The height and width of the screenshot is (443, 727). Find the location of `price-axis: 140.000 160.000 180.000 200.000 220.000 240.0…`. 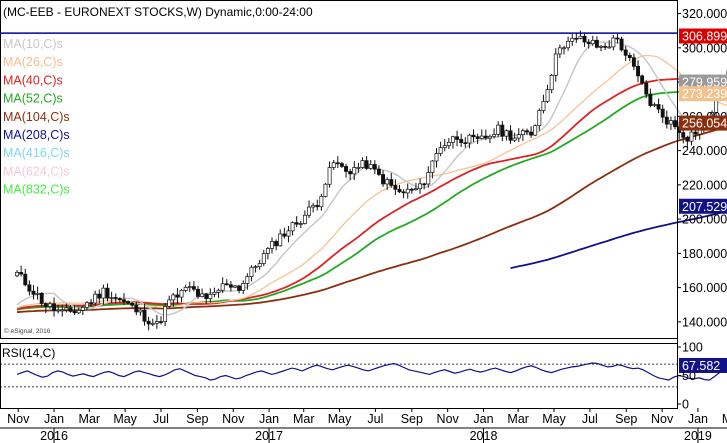

price-axis: 140.000 160.000 180.000 200.000 220.000 240.0… is located at coordinates (702, 168).